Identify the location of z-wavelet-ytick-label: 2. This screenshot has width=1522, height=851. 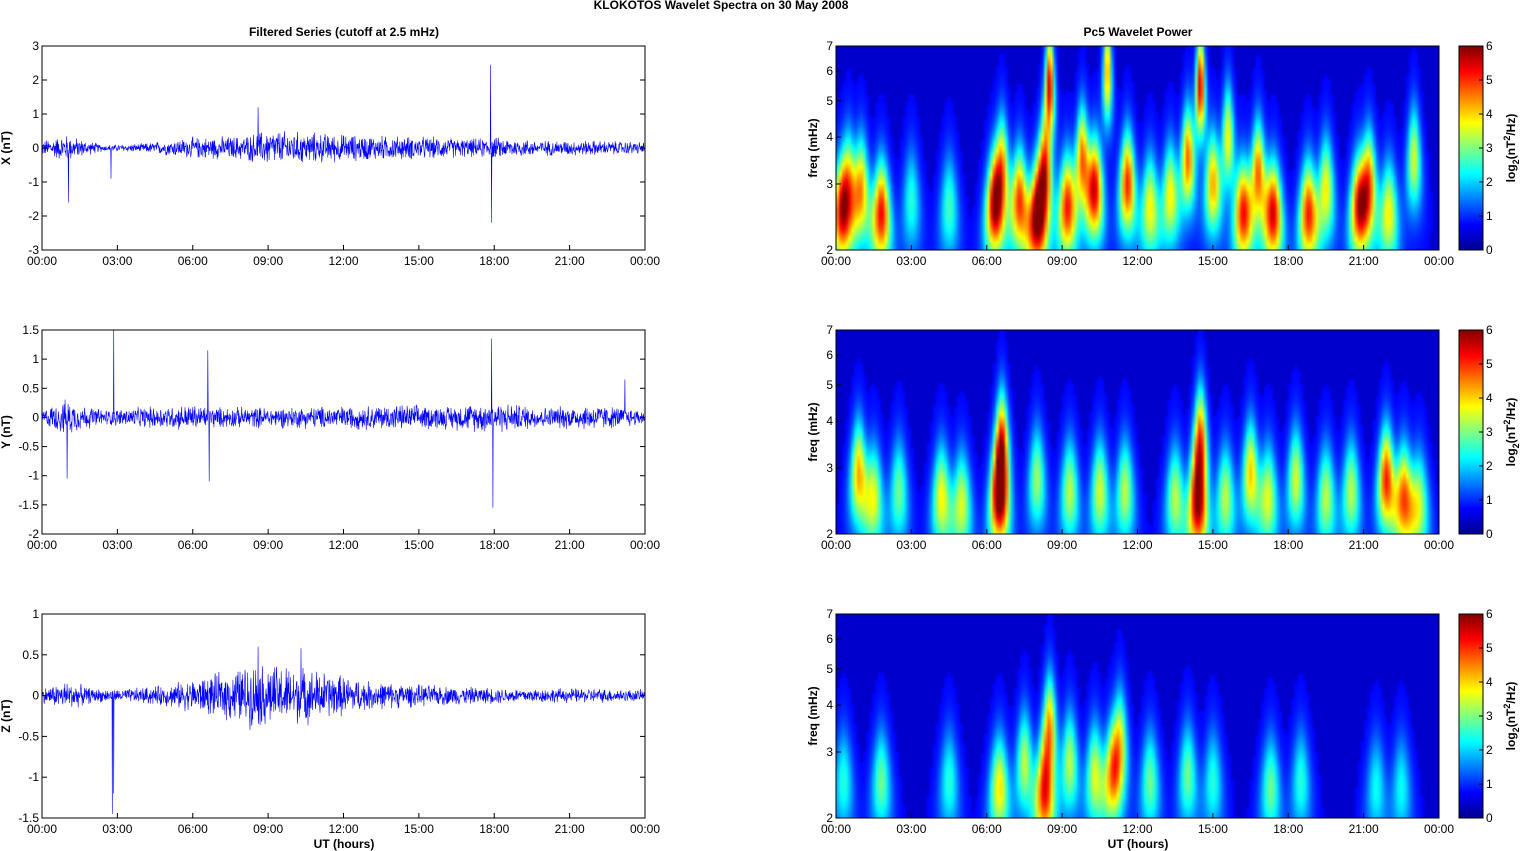
(829, 818).